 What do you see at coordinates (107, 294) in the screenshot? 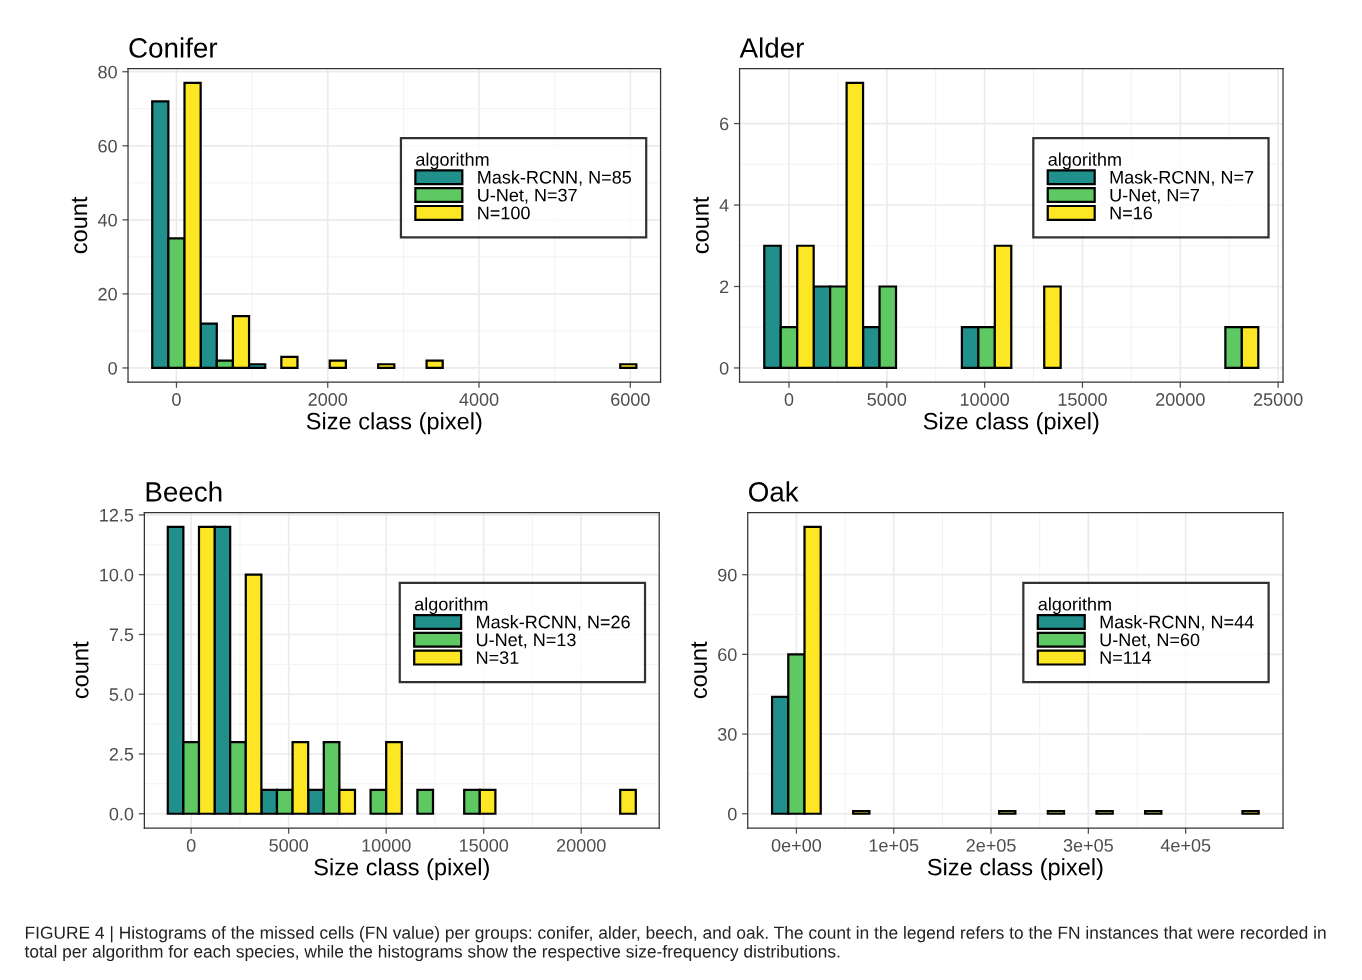
I see `y-tick-label: 20` at bounding box center [107, 294].